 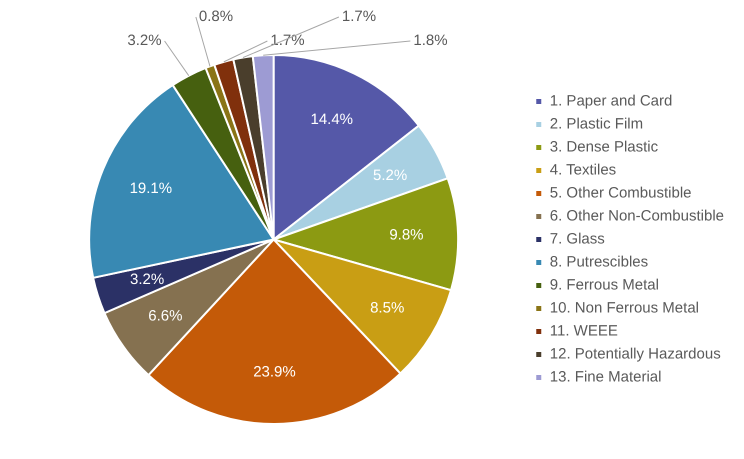 I want to click on data-label: 5.2%, so click(x=390, y=175).